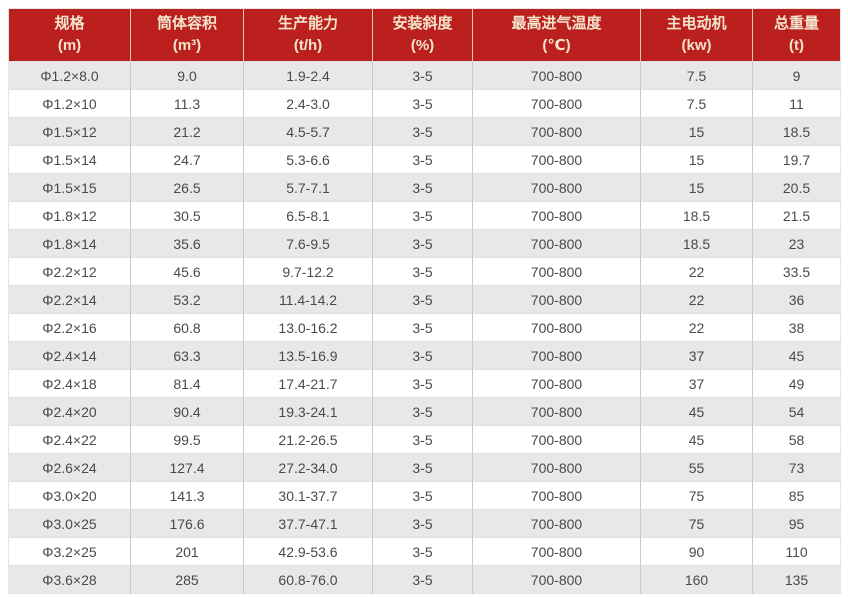 This screenshot has height=597, width=848. Describe the element at coordinates (69, 495) in the screenshot. I see `table-cell: Φ3.0×20` at that location.